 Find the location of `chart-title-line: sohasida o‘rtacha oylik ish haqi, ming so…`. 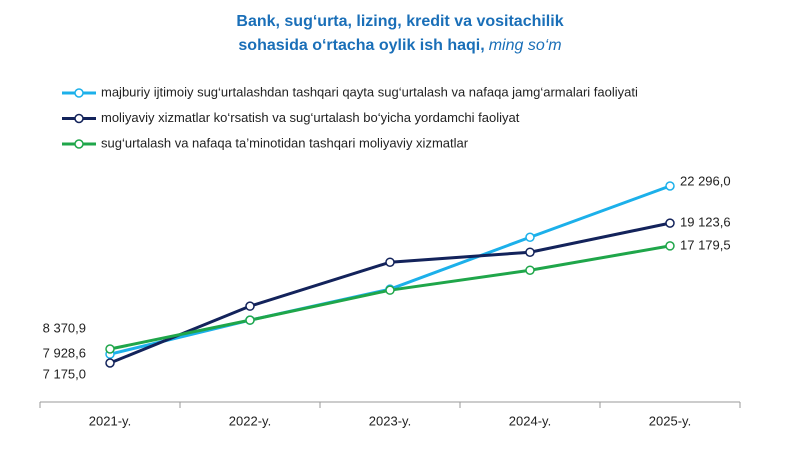

chart-title-line: sohasida o‘rtacha oylik ish haqi, ming so… is located at coordinates (399, 45).